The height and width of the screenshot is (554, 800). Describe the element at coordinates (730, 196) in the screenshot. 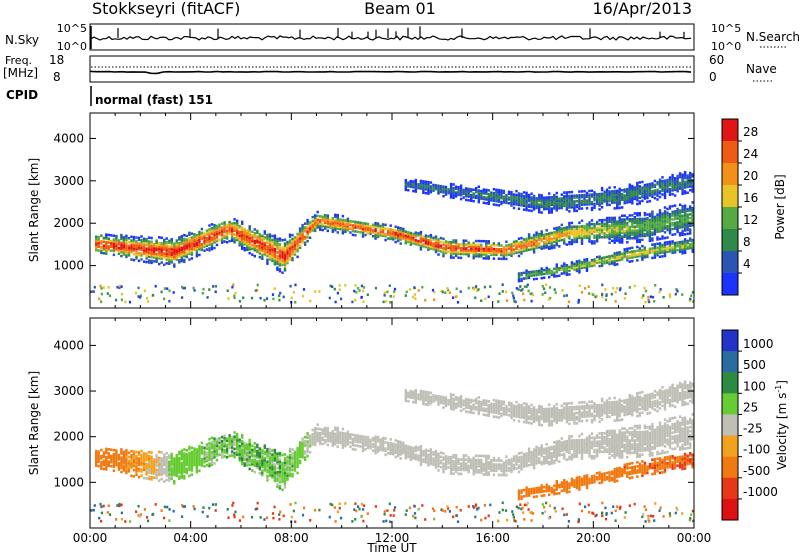

I see `power-colorbar-swatch` at that location.